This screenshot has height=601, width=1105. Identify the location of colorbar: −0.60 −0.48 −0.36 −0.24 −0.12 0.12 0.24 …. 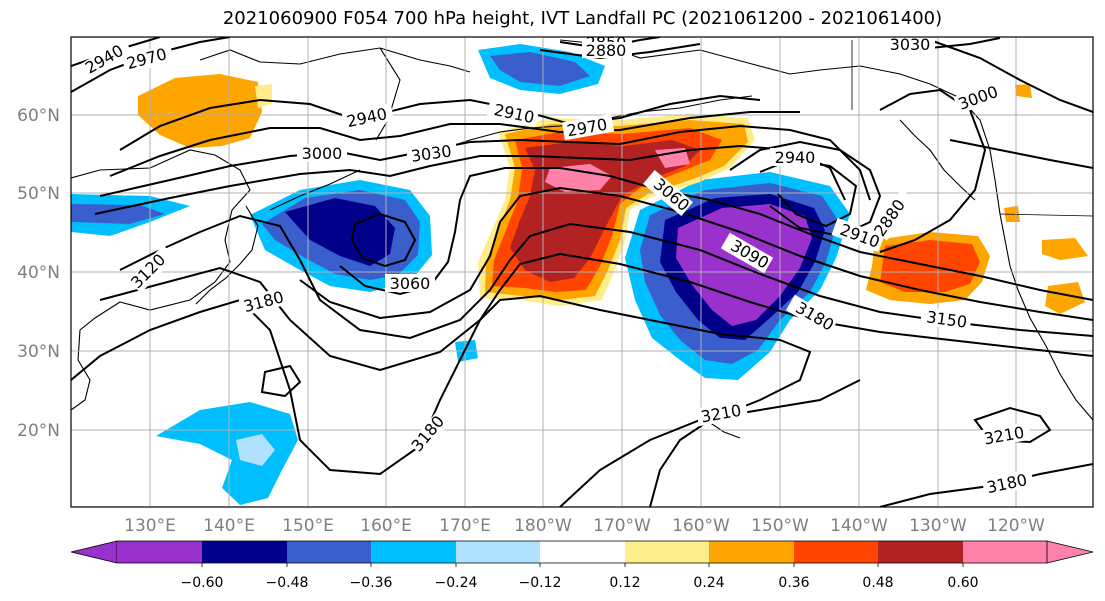
(582, 565).